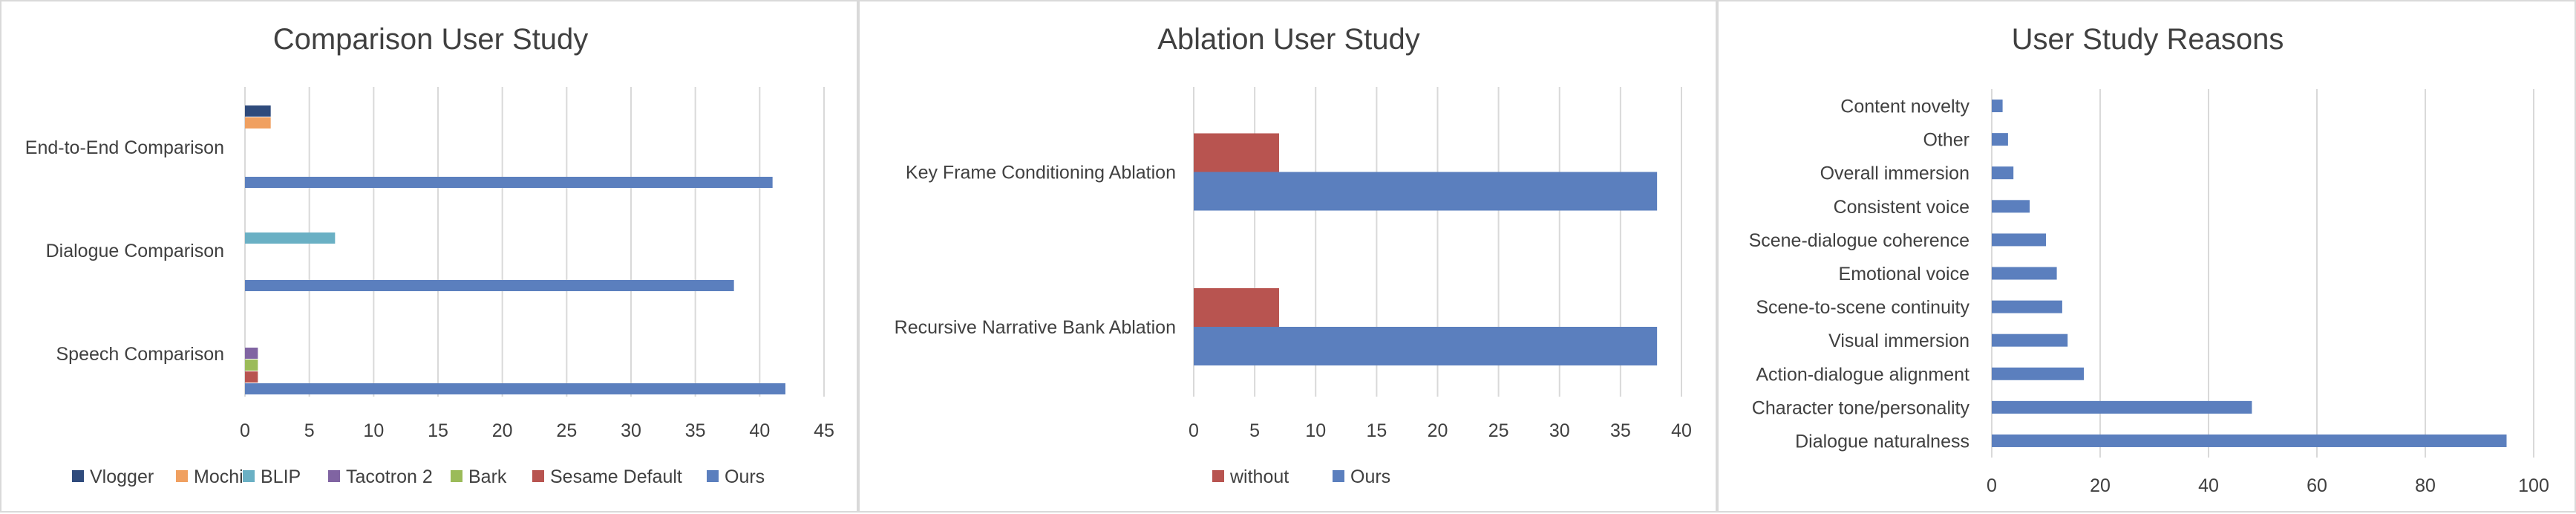 This screenshot has width=2576, height=514. I want to click on legend-label: BLIP, so click(281, 476).